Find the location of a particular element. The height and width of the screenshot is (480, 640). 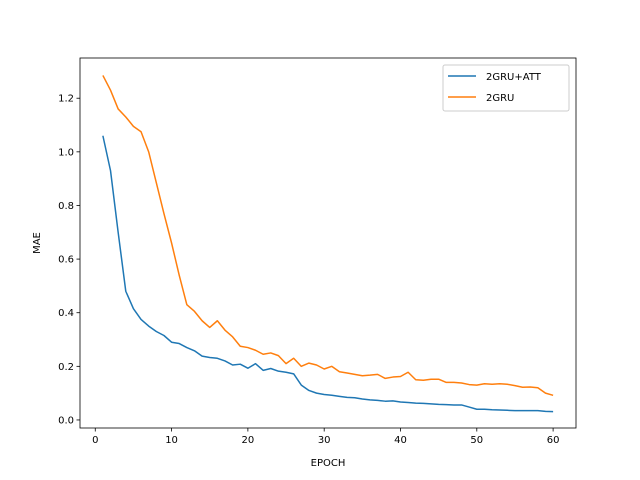

legend-label-2gru: 2GRU is located at coordinates (500, 98).